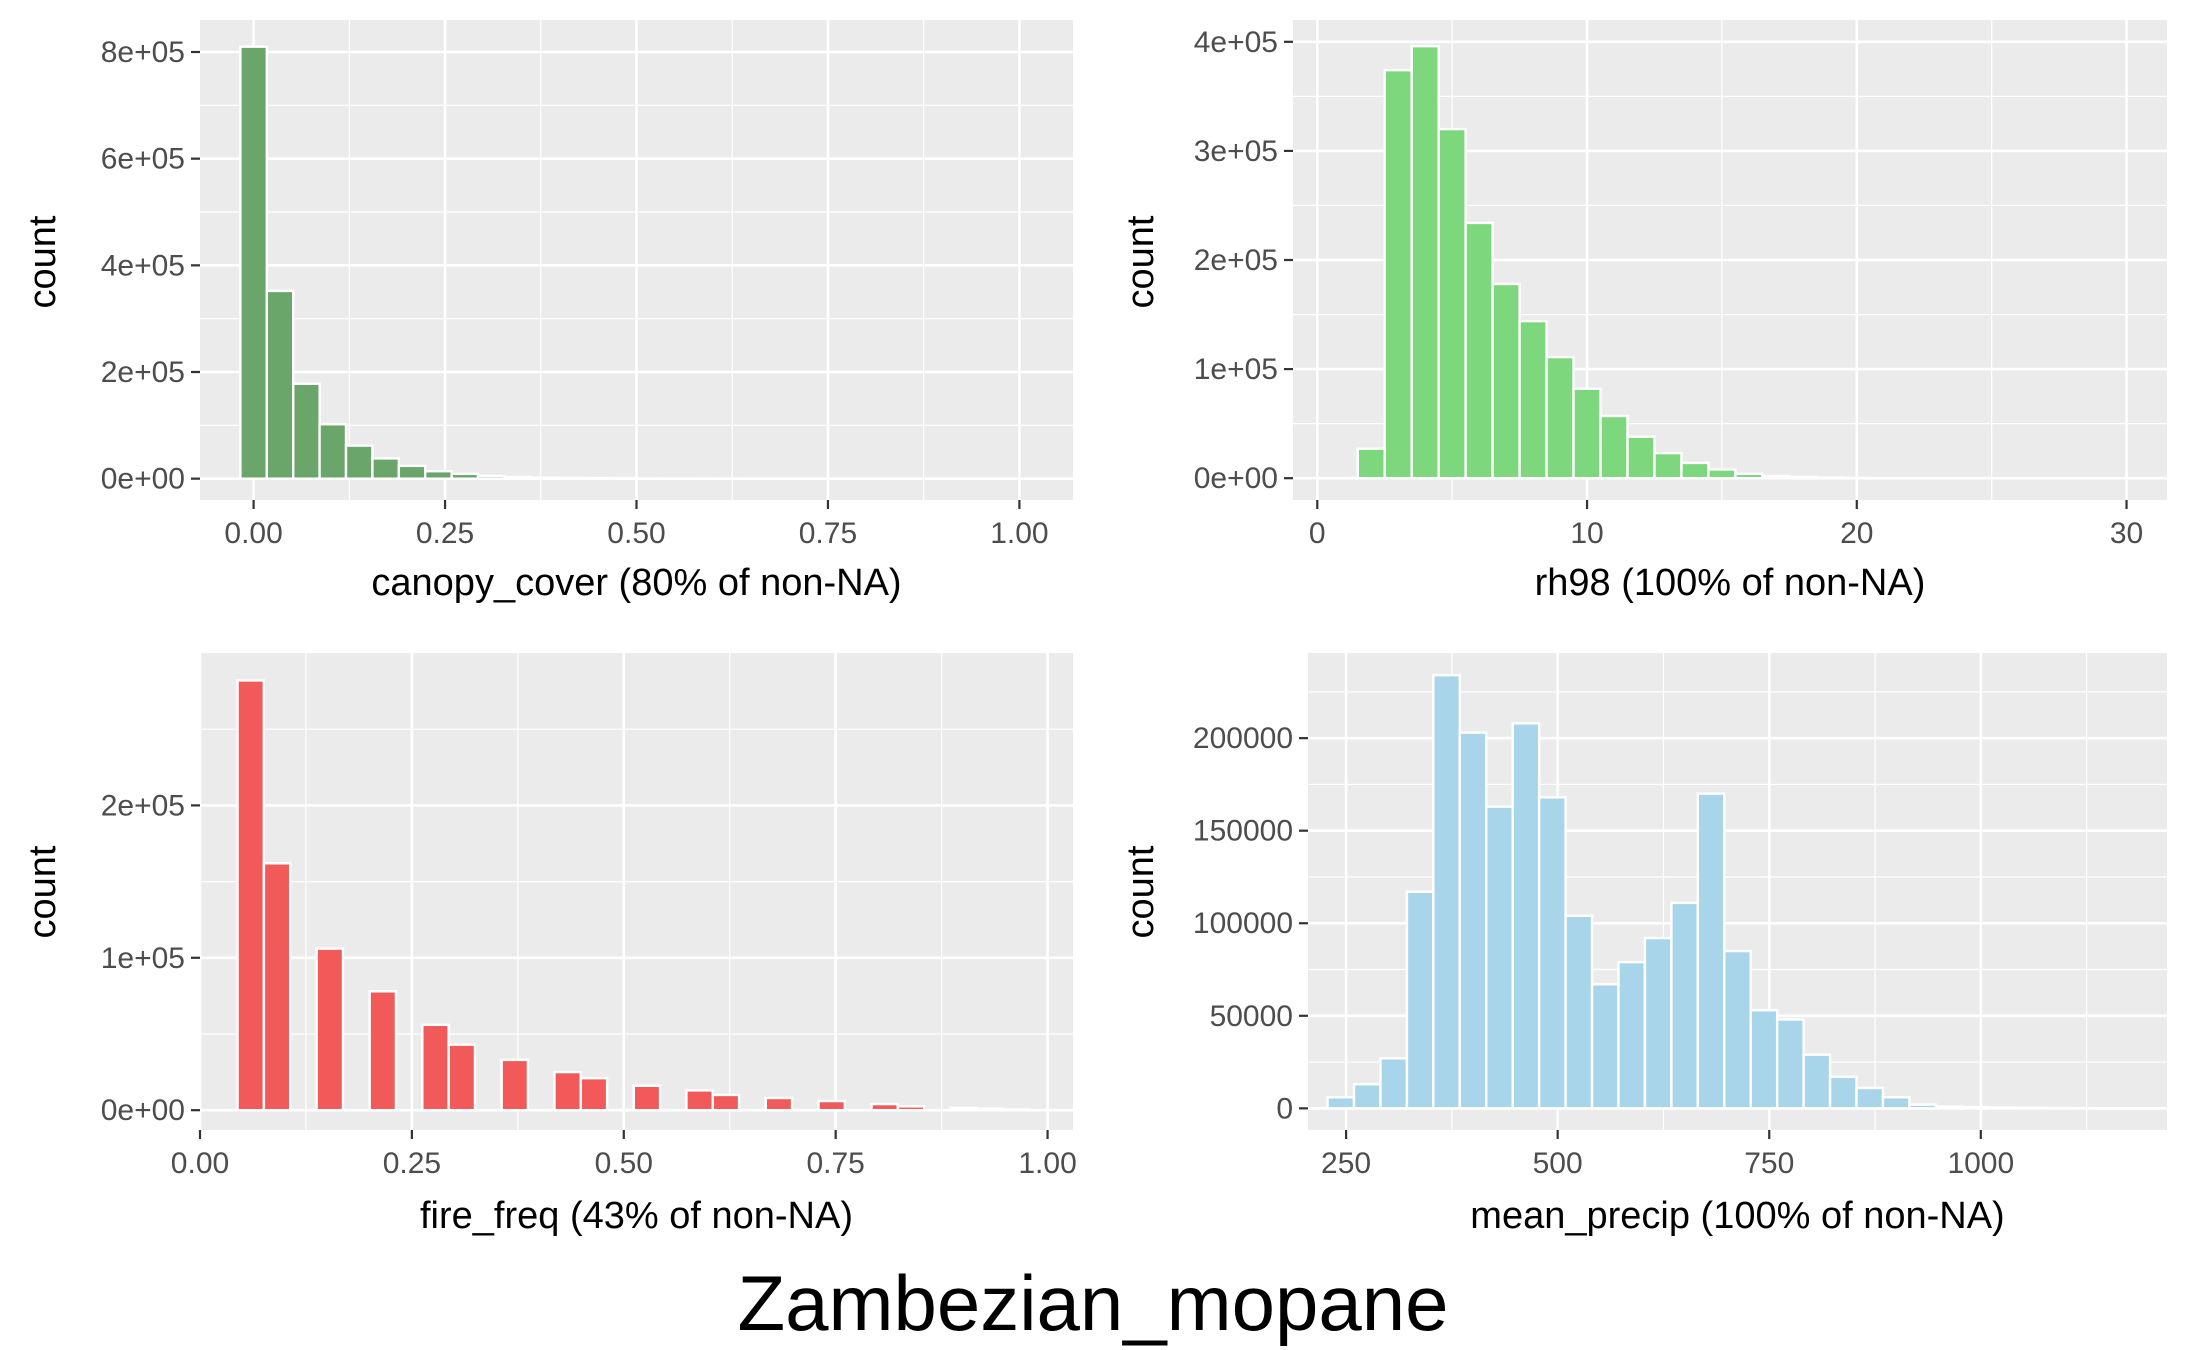  Describe the element at coordinates (1317, 533) in the screenshot. I see `x-tick-label: 0` at that location.